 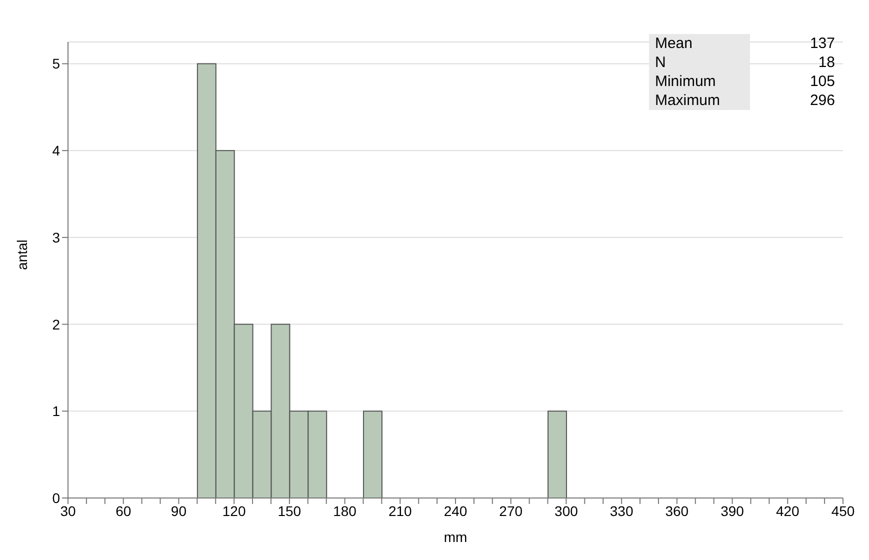 I want to click on x-tick-label: 420, so click(x=788, y=510).